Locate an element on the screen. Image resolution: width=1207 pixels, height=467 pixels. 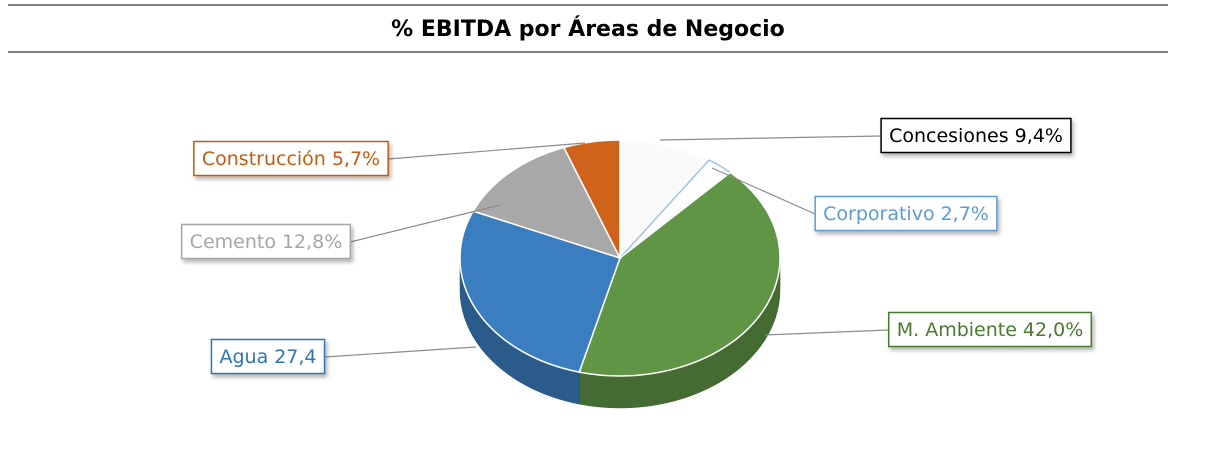
category-label: Corporativo is located at coordinates (878, 214).